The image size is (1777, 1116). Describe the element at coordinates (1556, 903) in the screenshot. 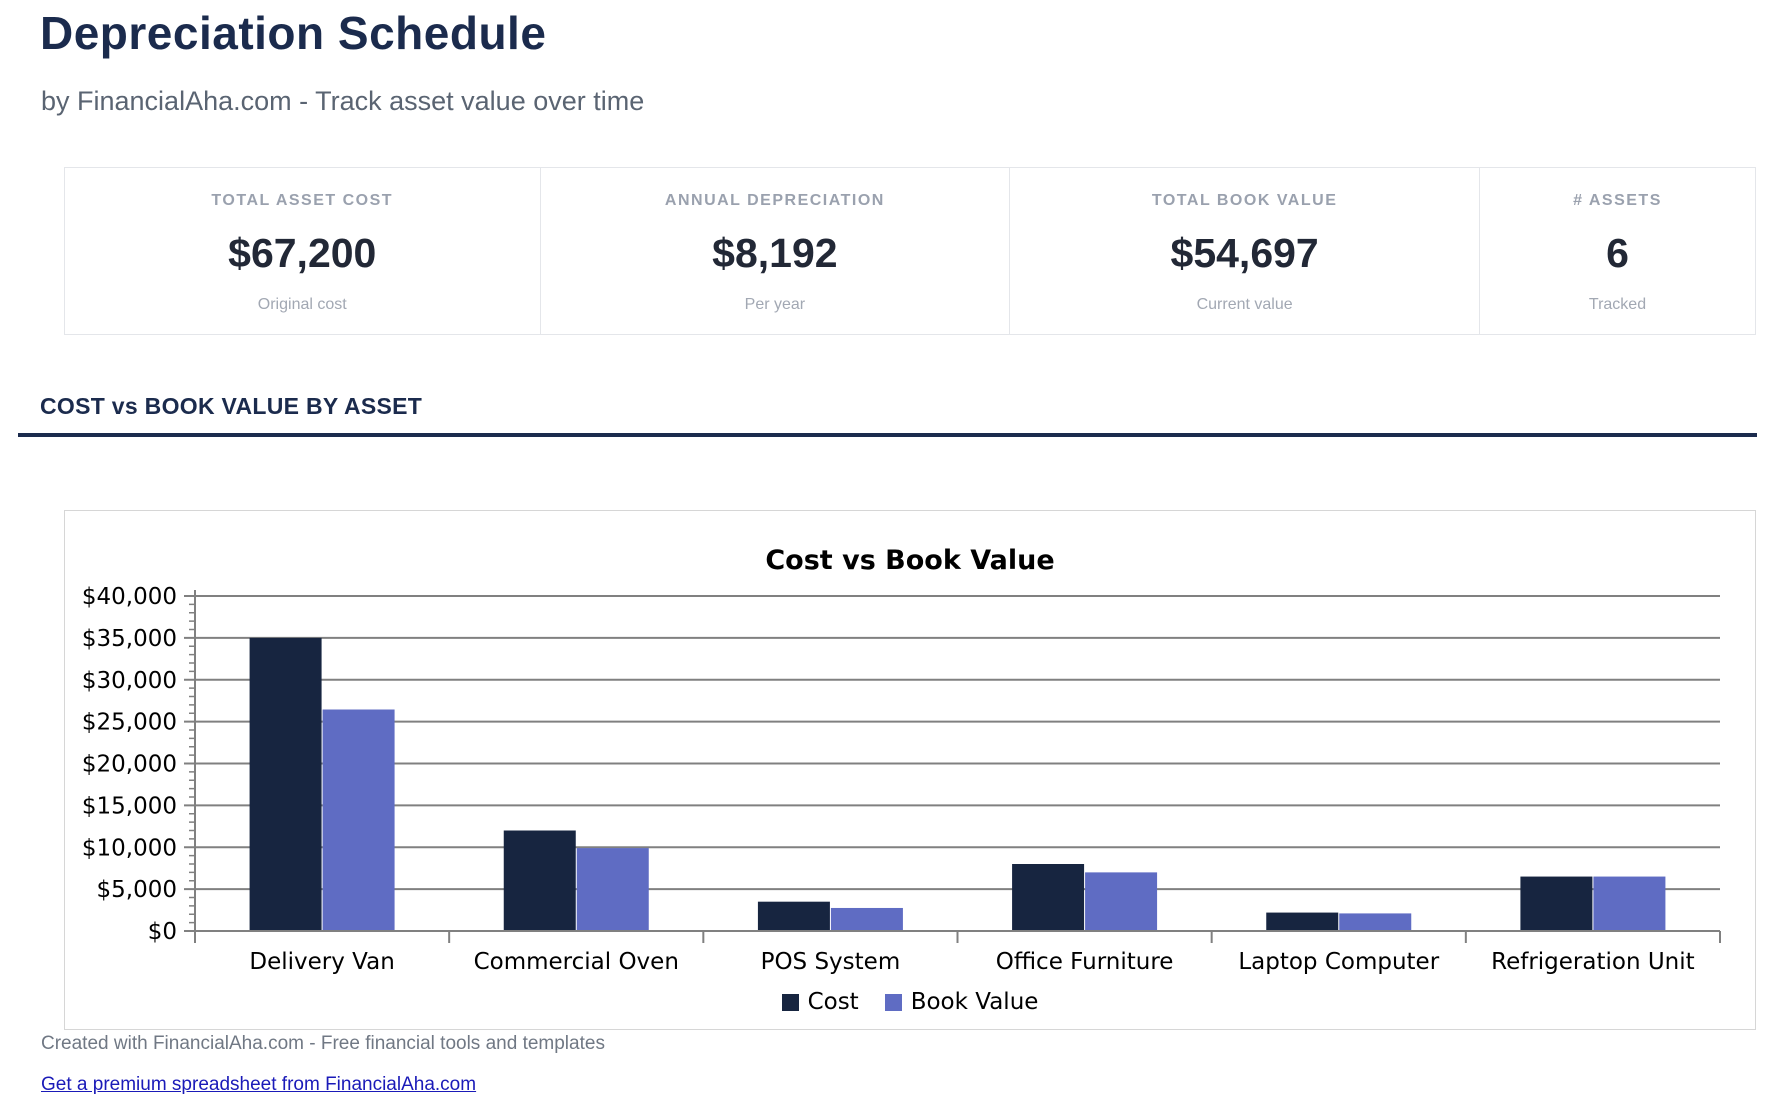

I see `bar-cost-refrigeration-unit` at that location.